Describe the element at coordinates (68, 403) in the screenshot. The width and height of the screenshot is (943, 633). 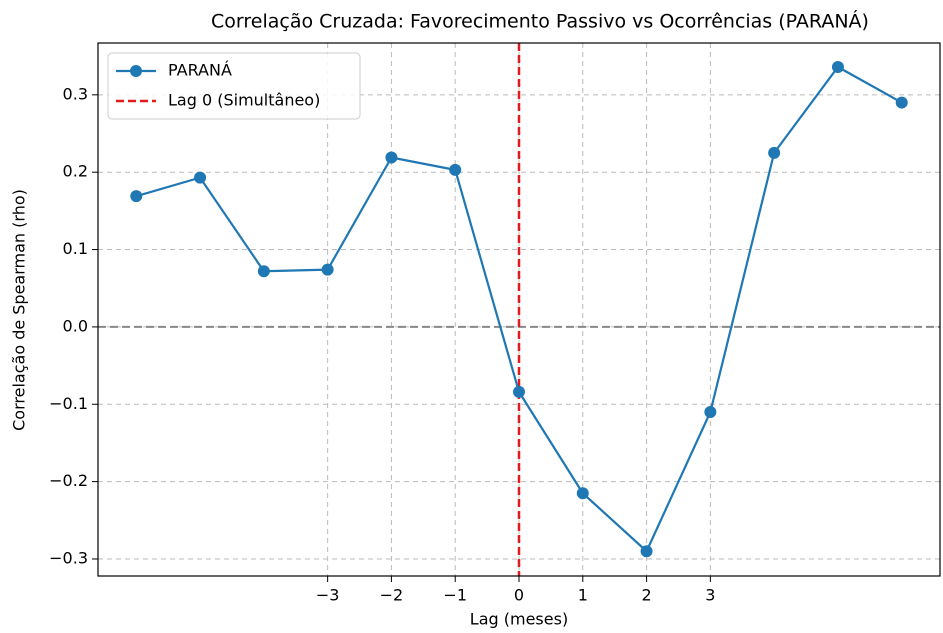
I see `y-tick-label: −0.1` at that location.